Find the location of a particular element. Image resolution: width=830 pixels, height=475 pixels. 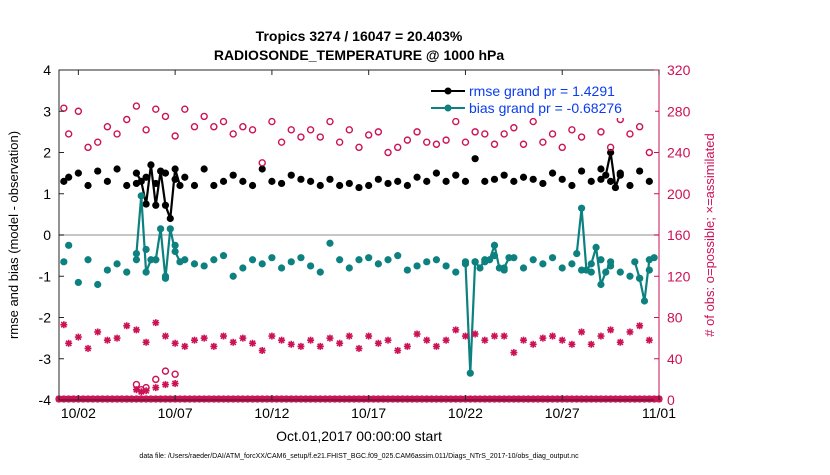

x-tick-label: 11/01 is located at coordinates (659, 413).